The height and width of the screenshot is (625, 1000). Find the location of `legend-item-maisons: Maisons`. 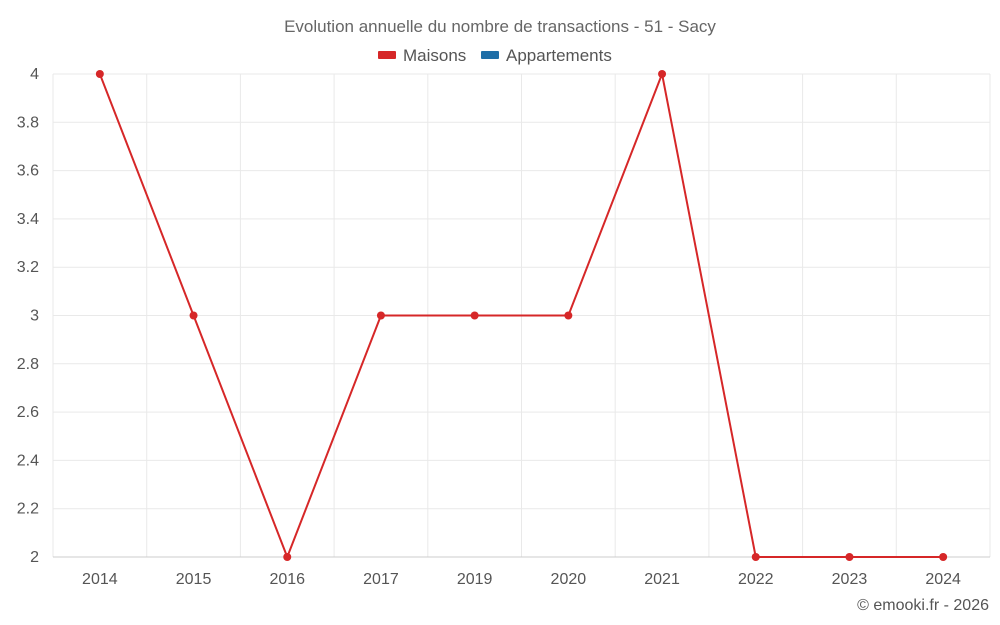

legend-item-maisons: Maisons is located at coordinates (422, 55).